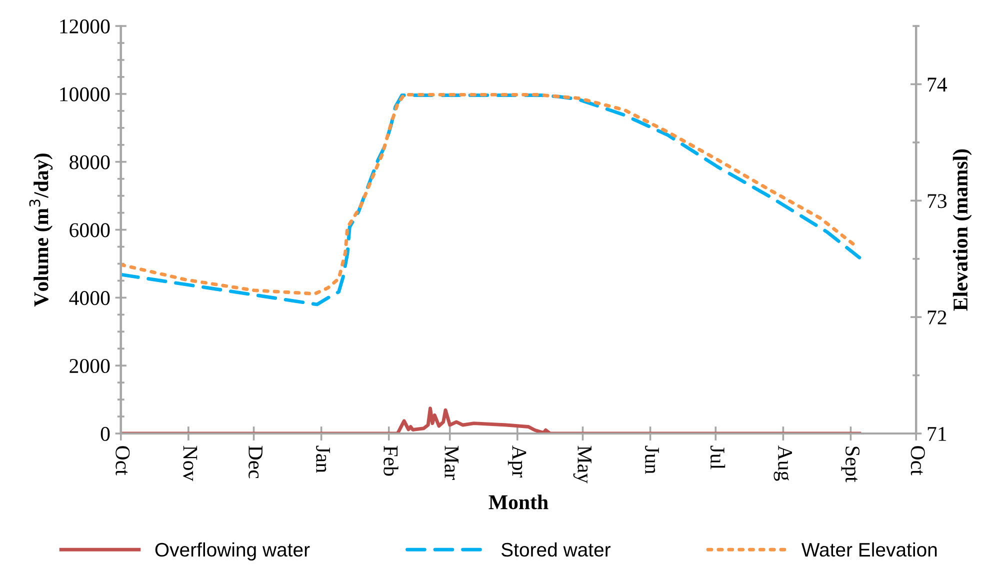 The image size is (999, 578). Describe the element at coordinates (850, 464) in the screenshot. I see `x-tick-label: Sept` at that location.